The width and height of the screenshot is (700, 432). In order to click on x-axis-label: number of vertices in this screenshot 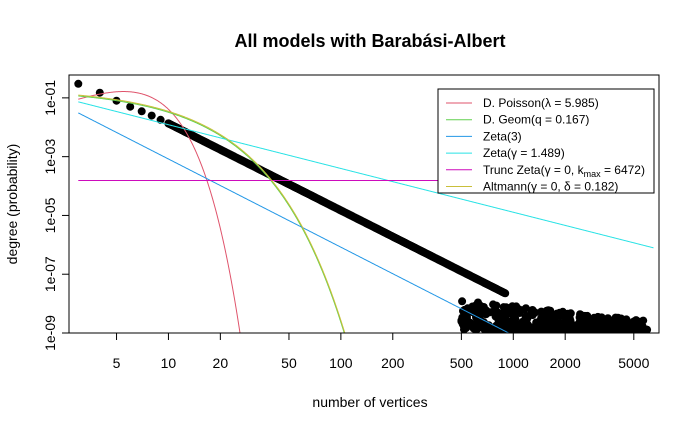, I will do `click(369, 402)`.